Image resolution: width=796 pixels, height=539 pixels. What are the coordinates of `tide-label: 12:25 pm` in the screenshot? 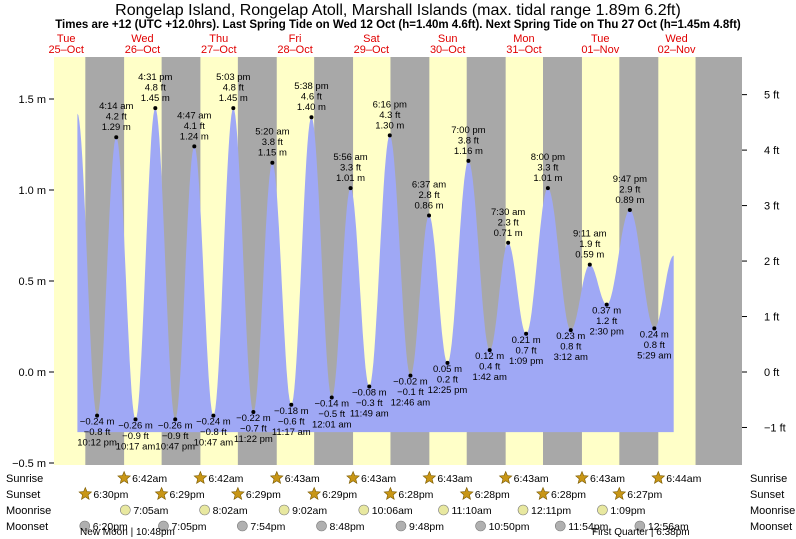 It's located at (448, 390).